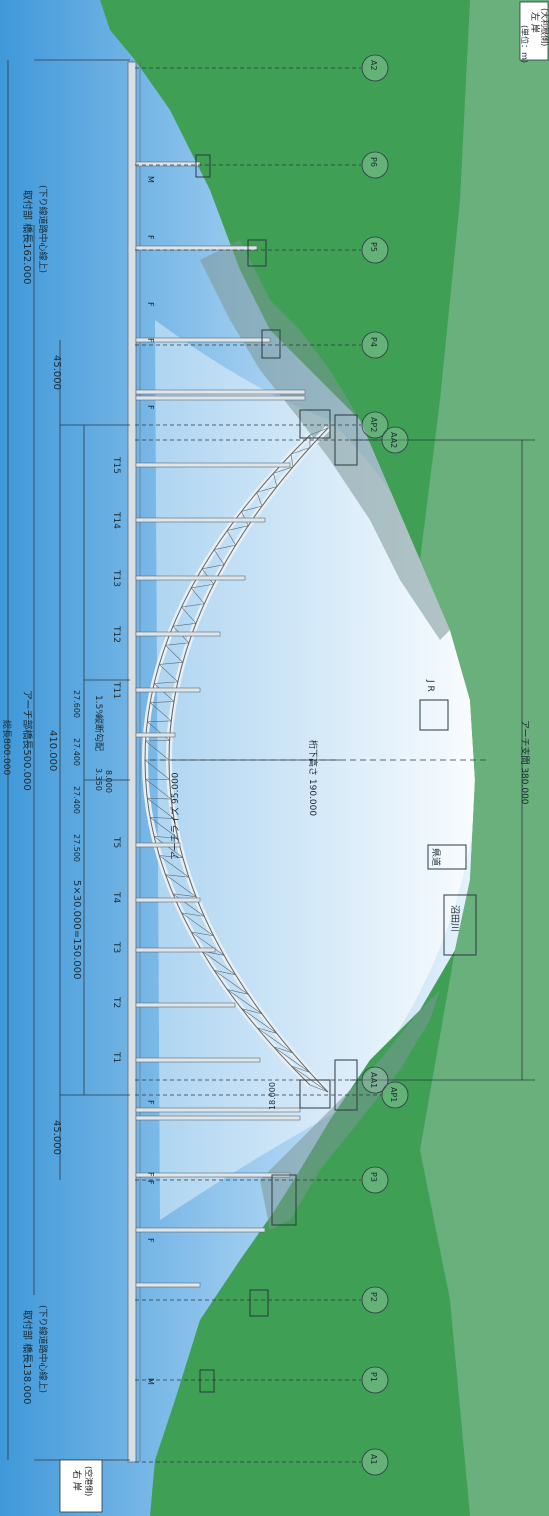 Image resolution: width=549 pixels, height=1516 pixels. Describe the element at coordinates (7, 747) in the screenshot. I see `total-length: 総長800.000` at that location.